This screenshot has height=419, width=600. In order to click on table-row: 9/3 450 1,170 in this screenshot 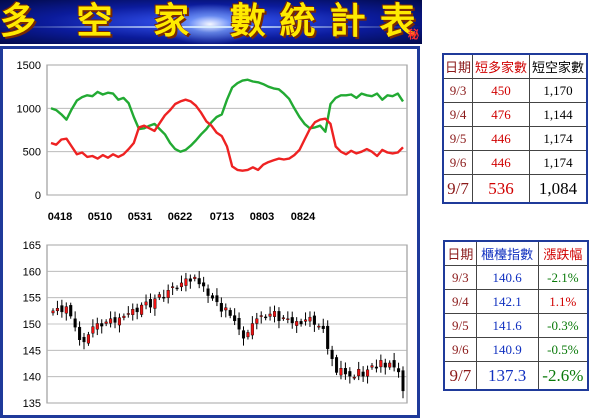, I will do `click(515, 90)`.